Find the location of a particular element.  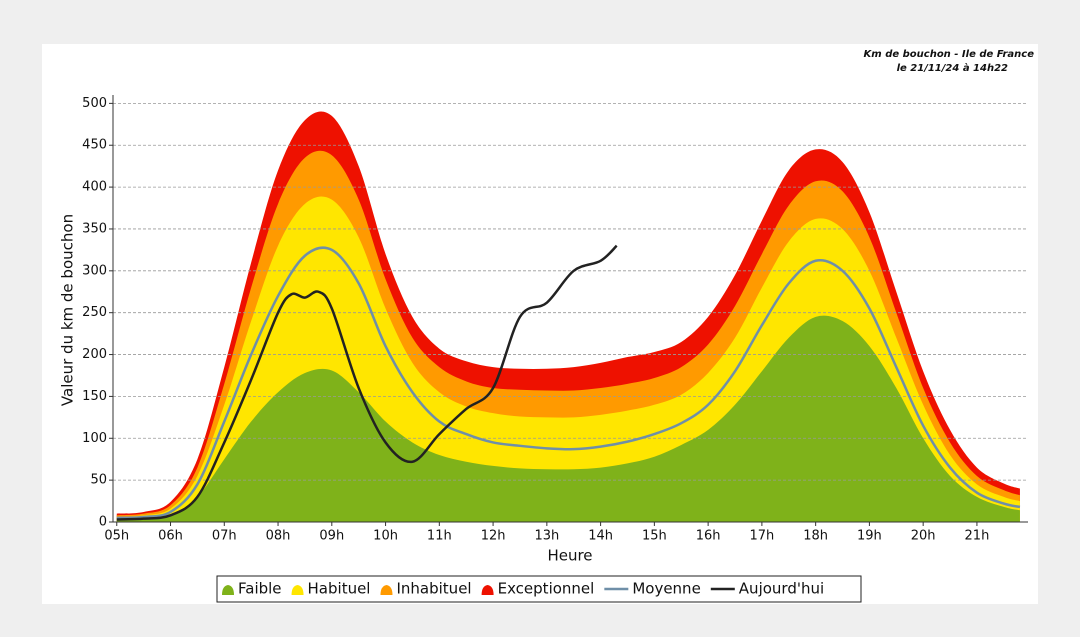

legend-label: Faible is located at coordinates (260, 589).